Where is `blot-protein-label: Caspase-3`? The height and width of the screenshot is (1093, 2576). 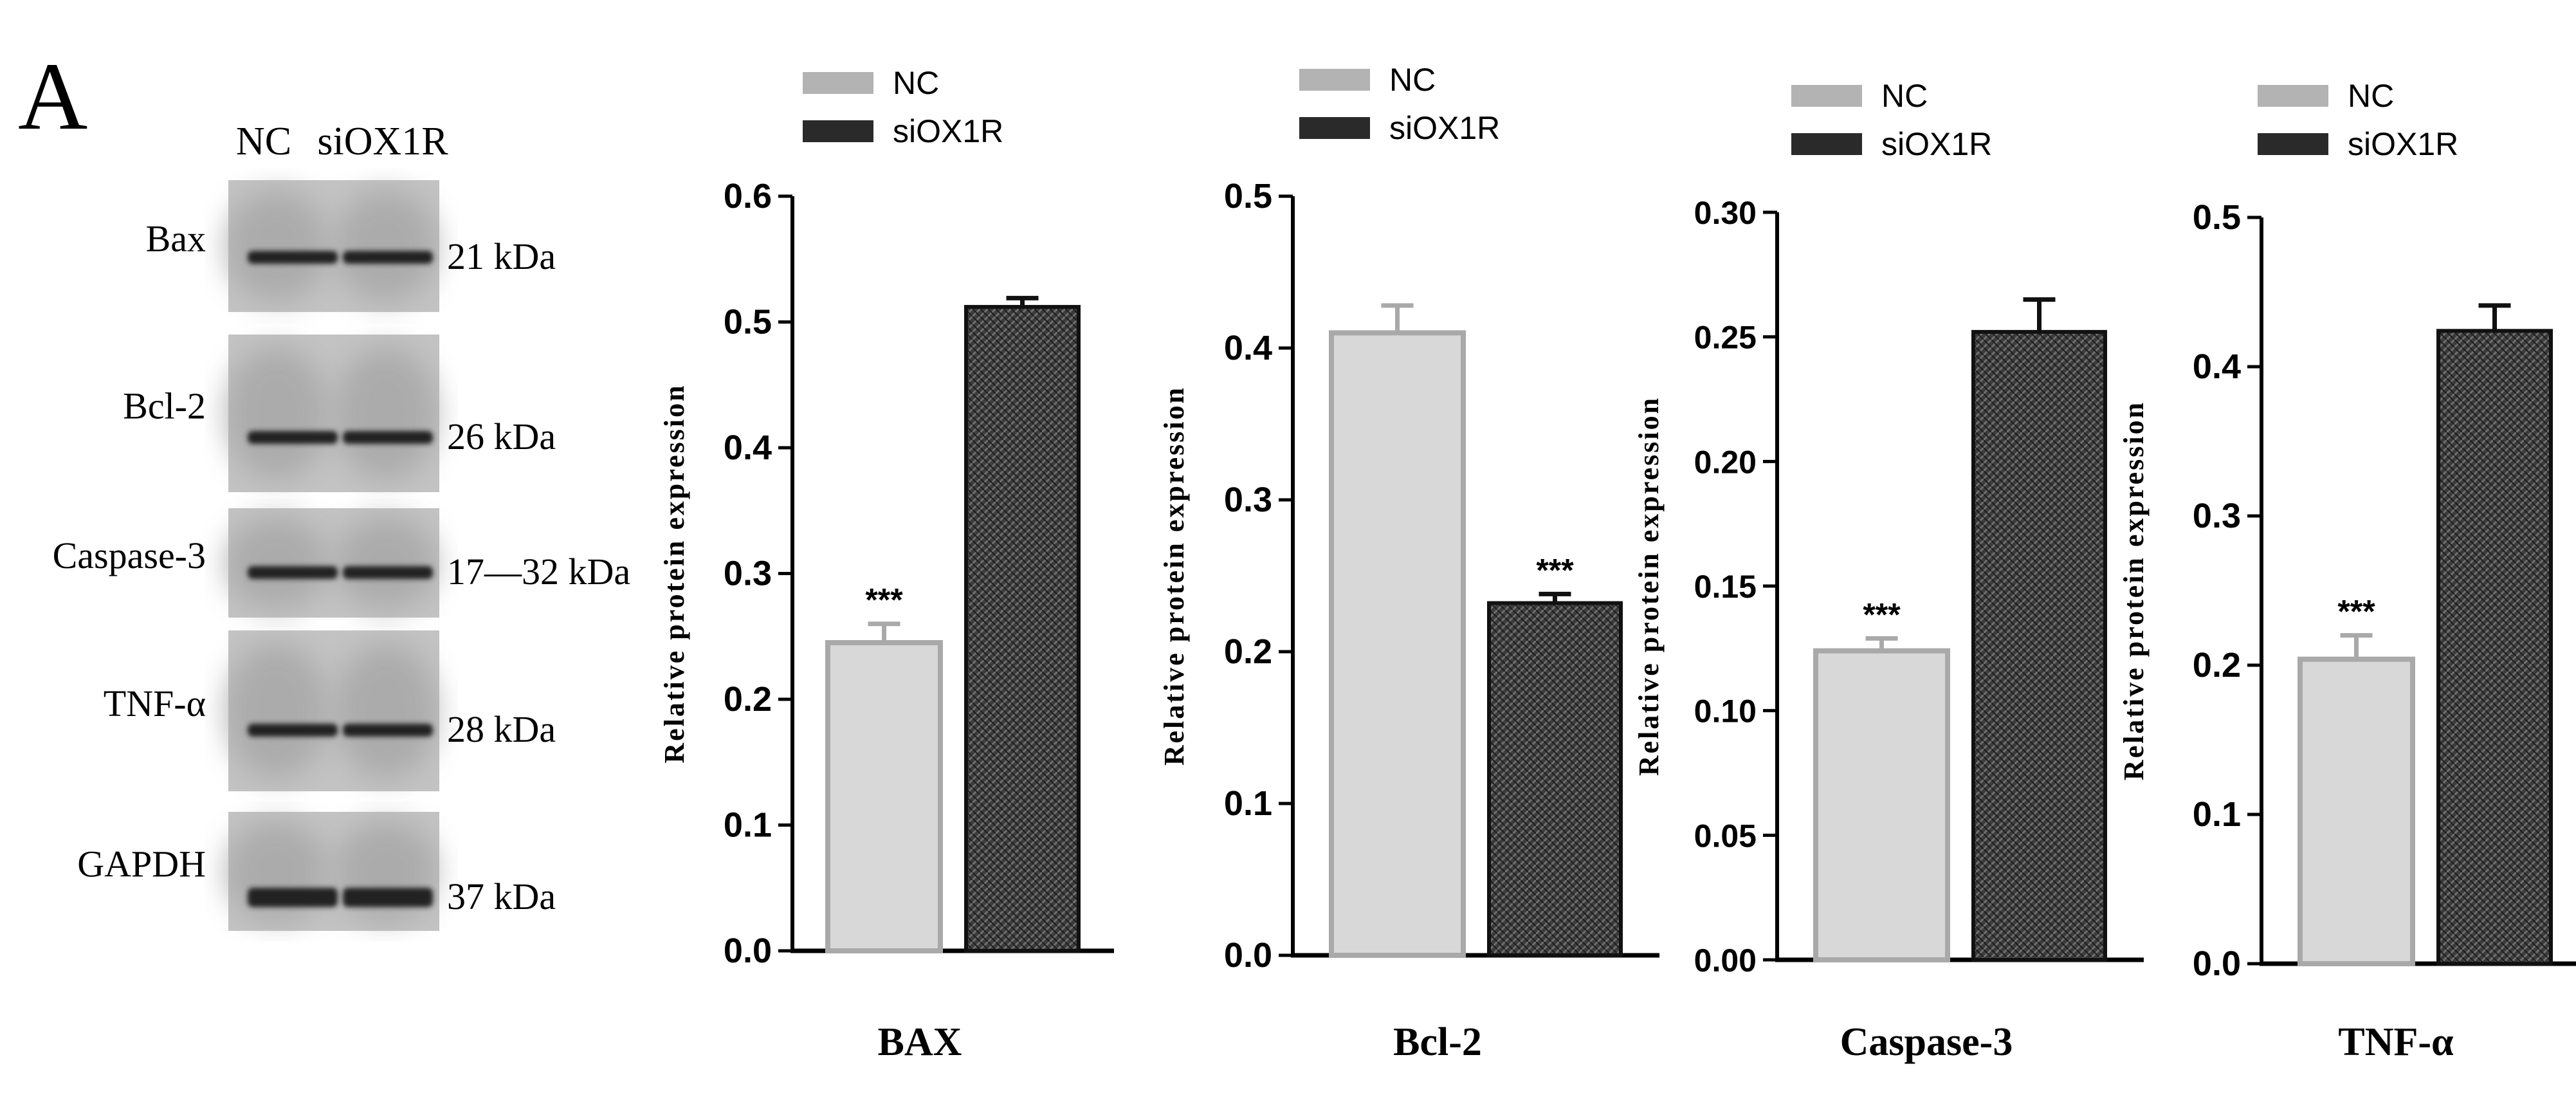 blot-protein-label: Caspase-3 is located at coordinates (129, 555).